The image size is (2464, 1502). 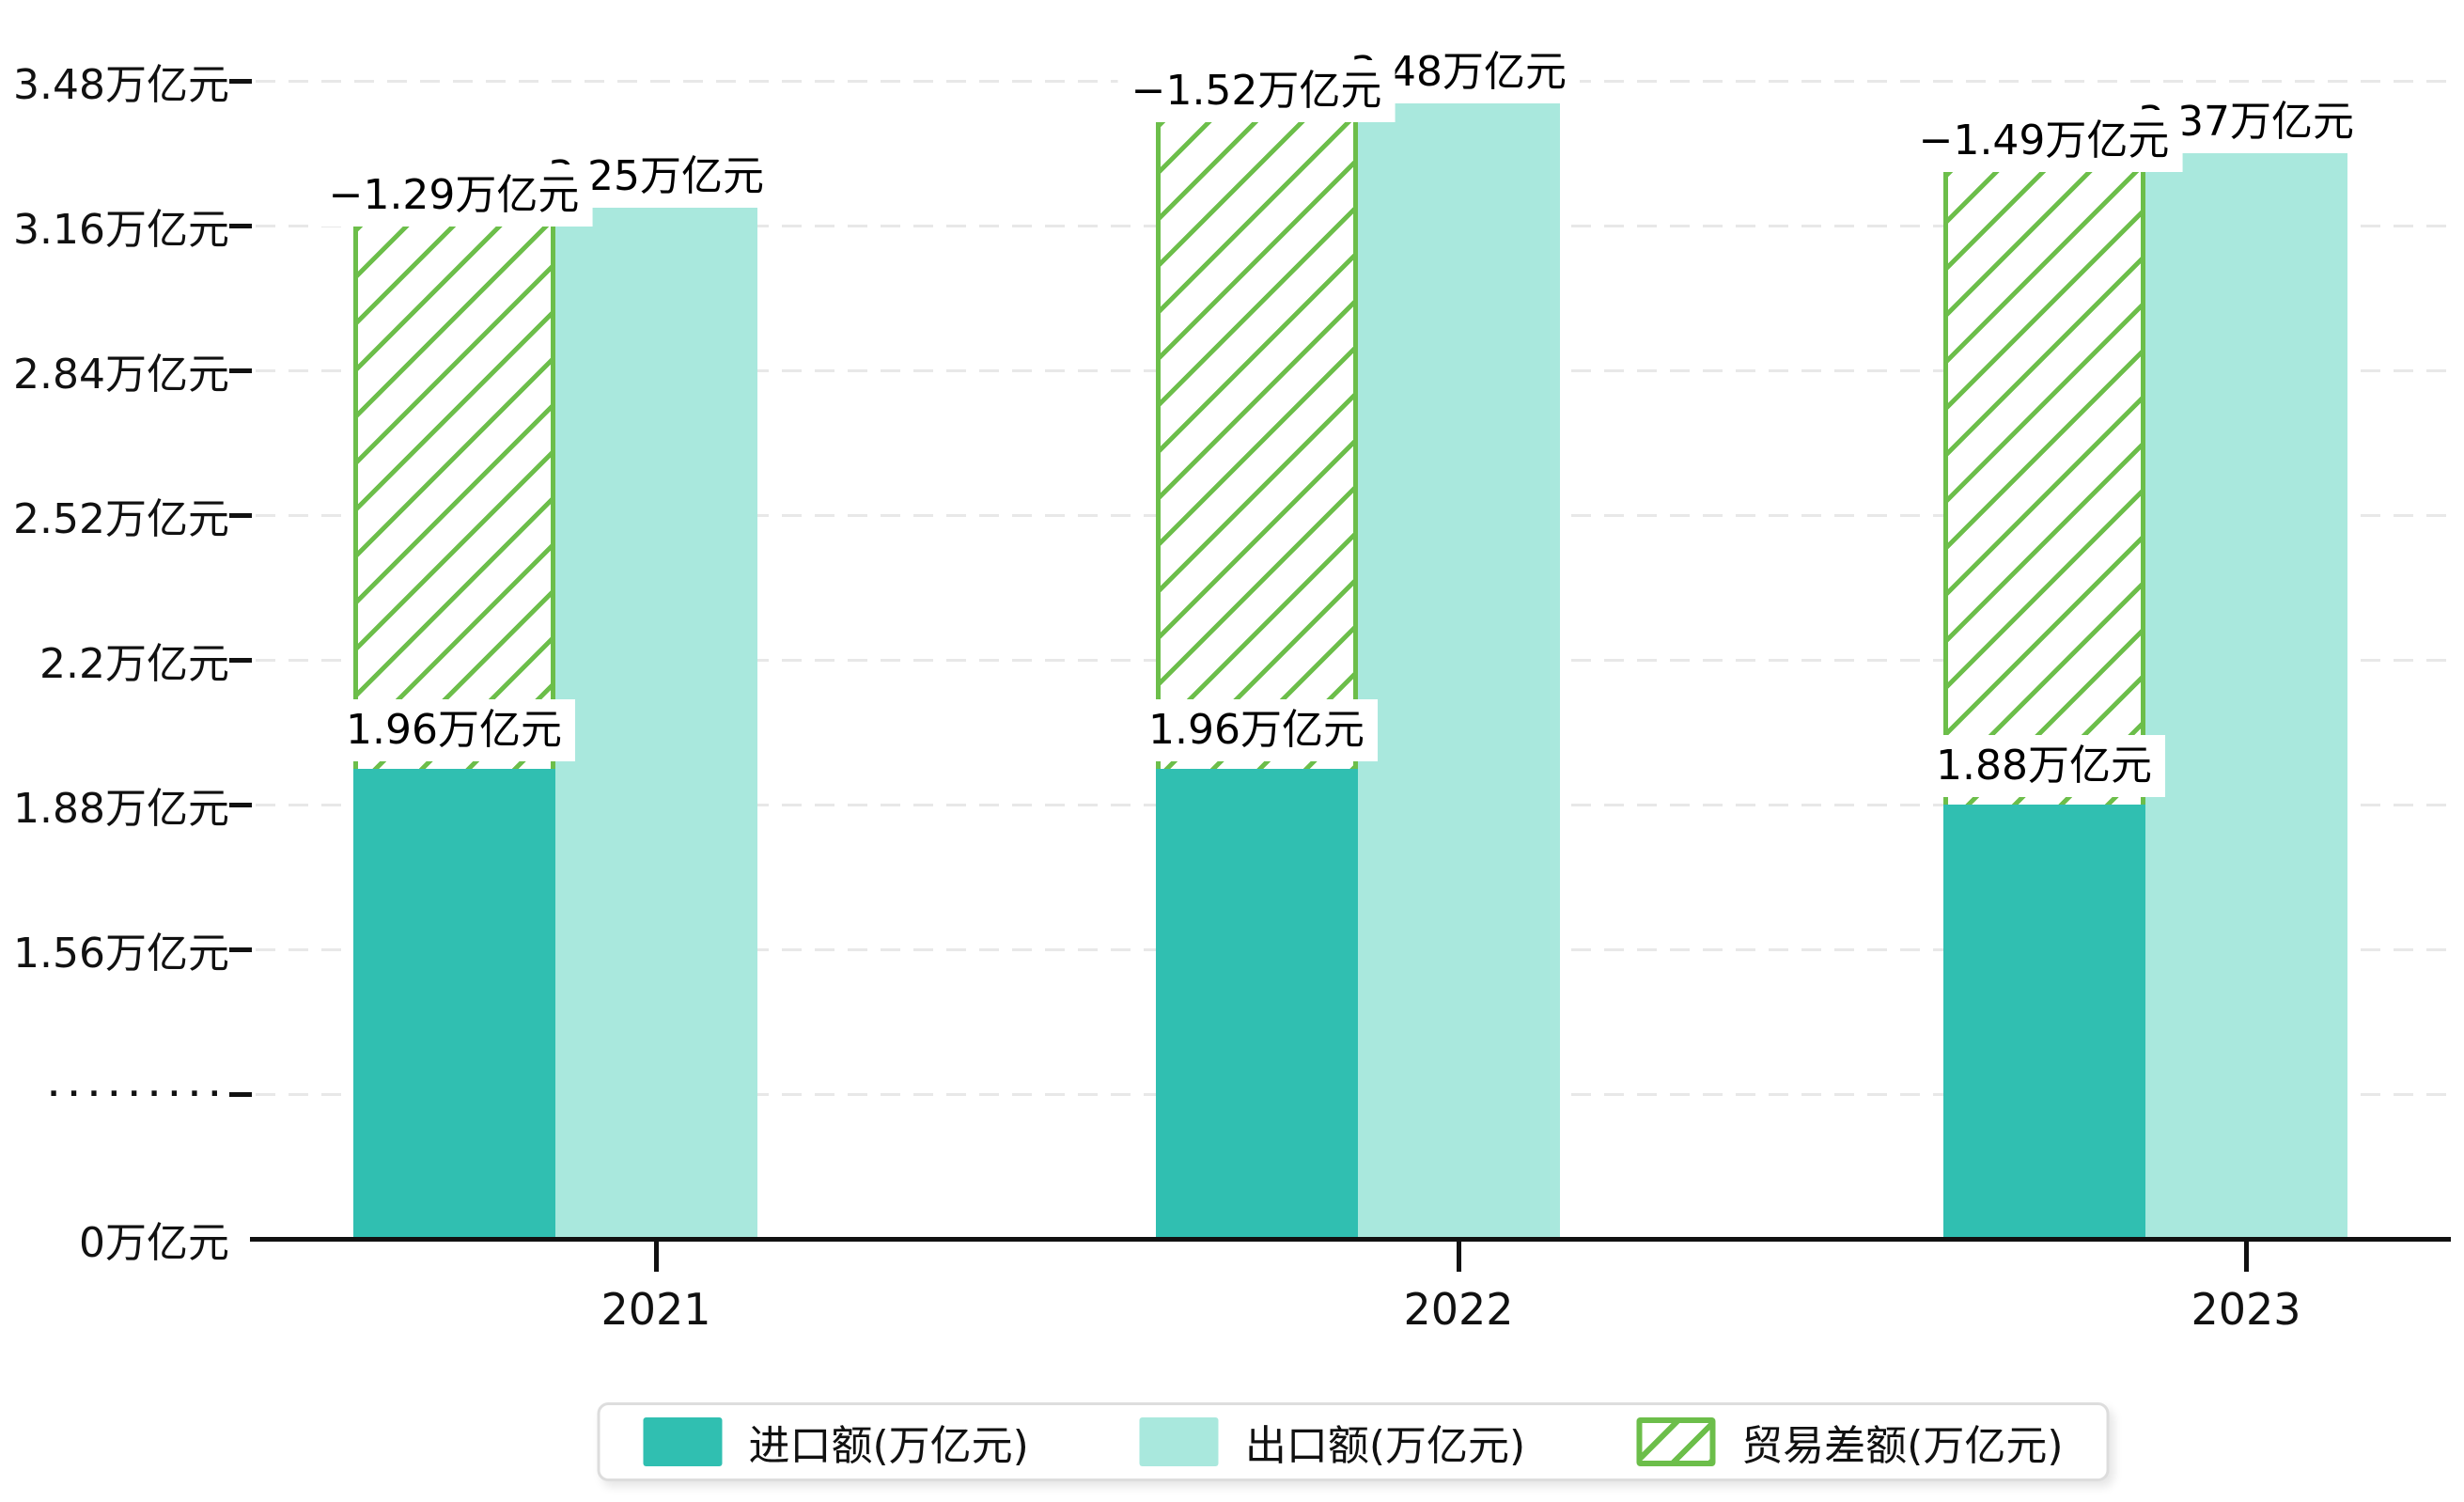 I want to click on bar-trade-balance-2021, so click(x=453, y=477).